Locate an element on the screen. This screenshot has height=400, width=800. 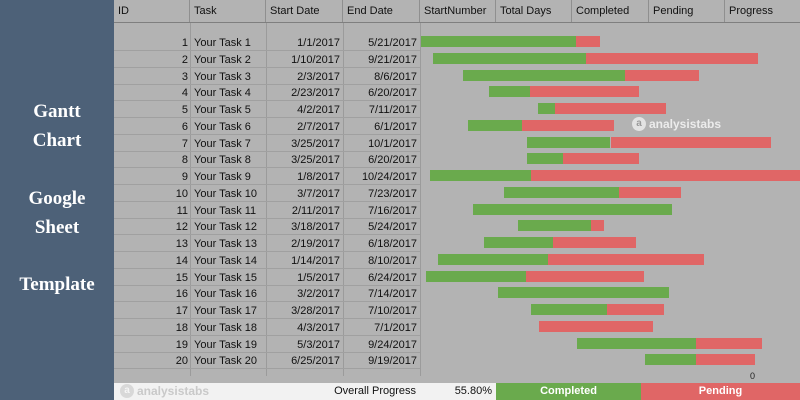
cell-end-date: 10/24/2017 is located at coordinates (389, 177).